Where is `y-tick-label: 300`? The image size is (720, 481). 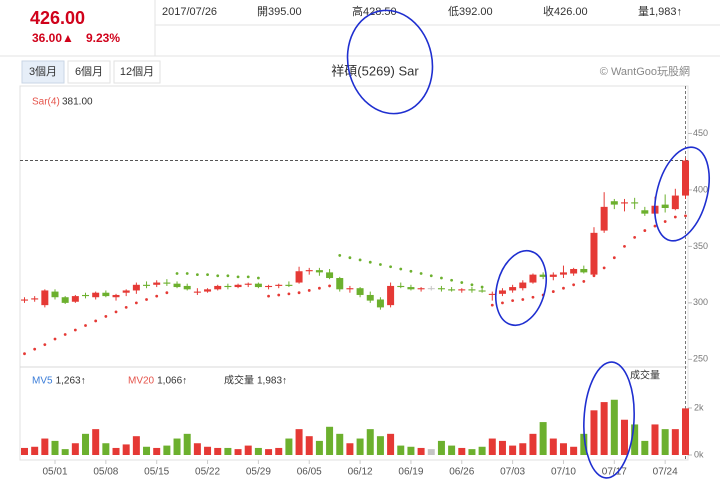 y-tick-label: 300 is located at coordinates (700, 302).